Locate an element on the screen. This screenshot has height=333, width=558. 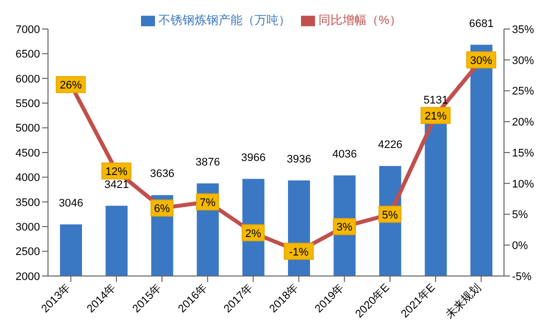
data-label: 3966 is located at coordinates (253, 158).